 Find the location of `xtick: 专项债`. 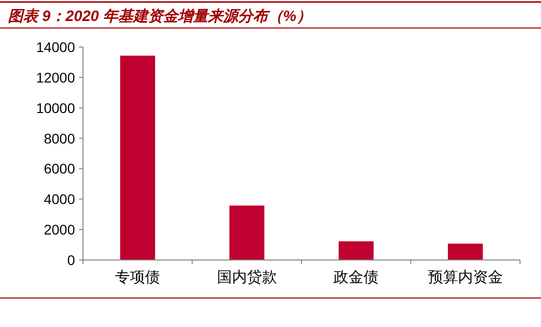

xtick: 专项债 is located at coordinates (137, 278).